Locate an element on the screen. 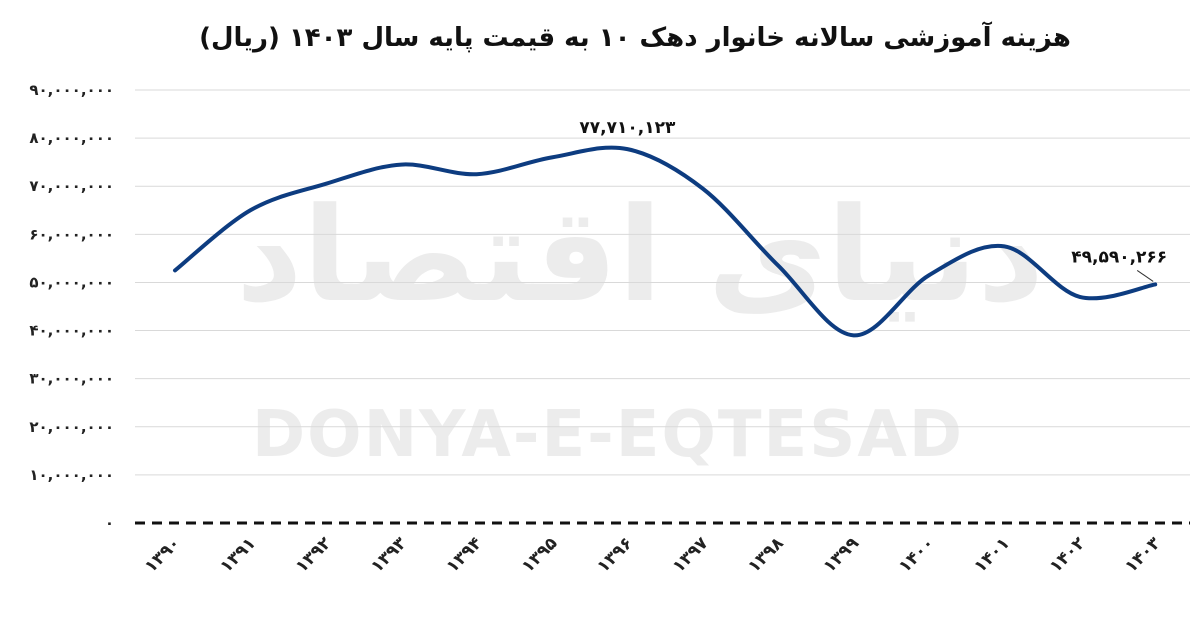  x-tick-label: ۱۳۹۸ is located at coordinates (766, 555).